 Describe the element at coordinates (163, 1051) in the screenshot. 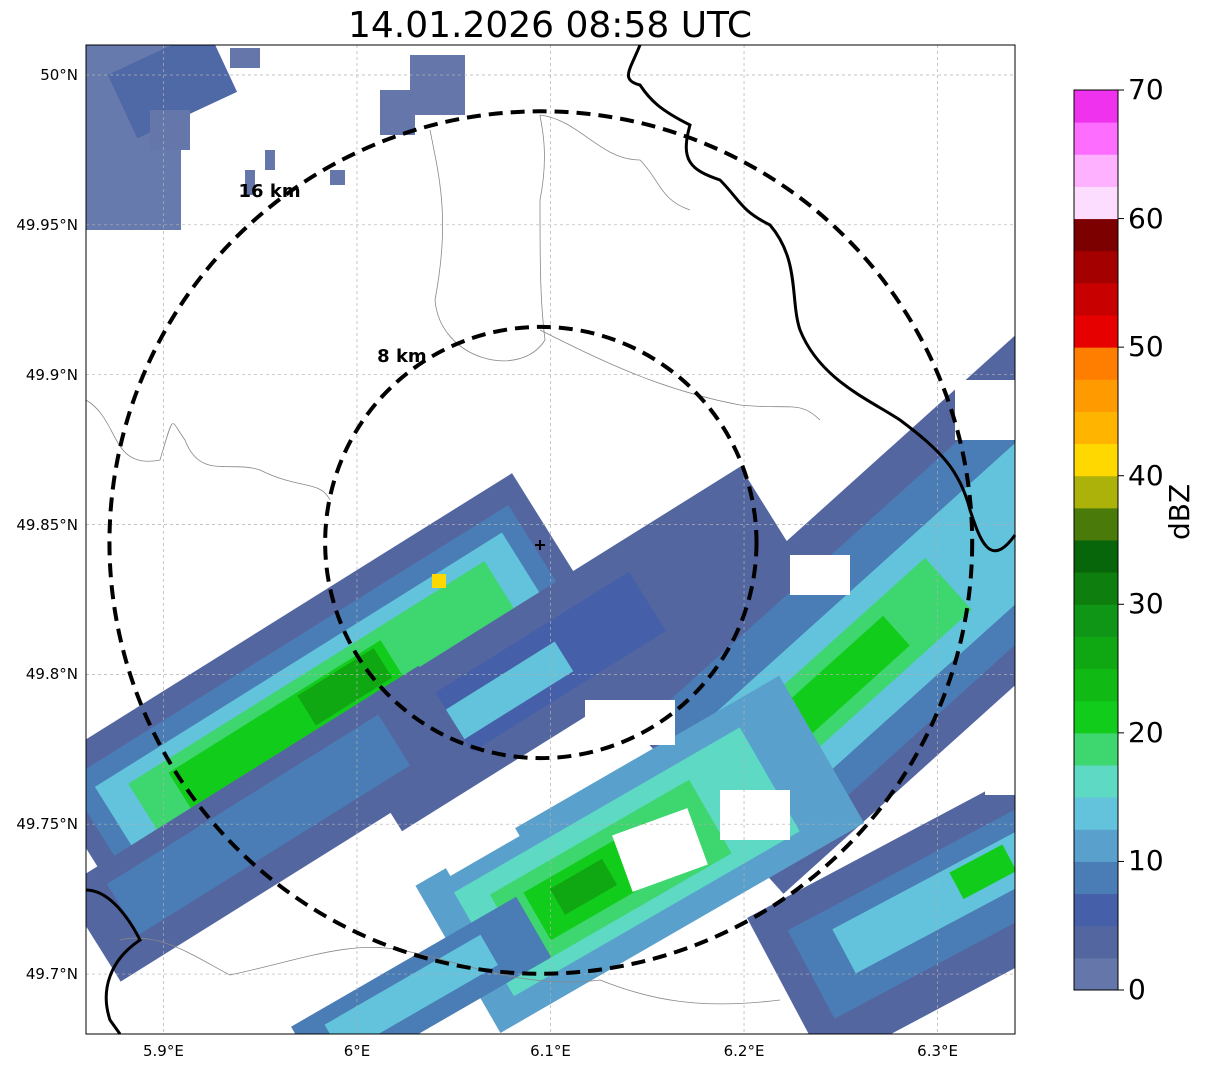

I see `lon-tick-label: 5.9°E` at that location.